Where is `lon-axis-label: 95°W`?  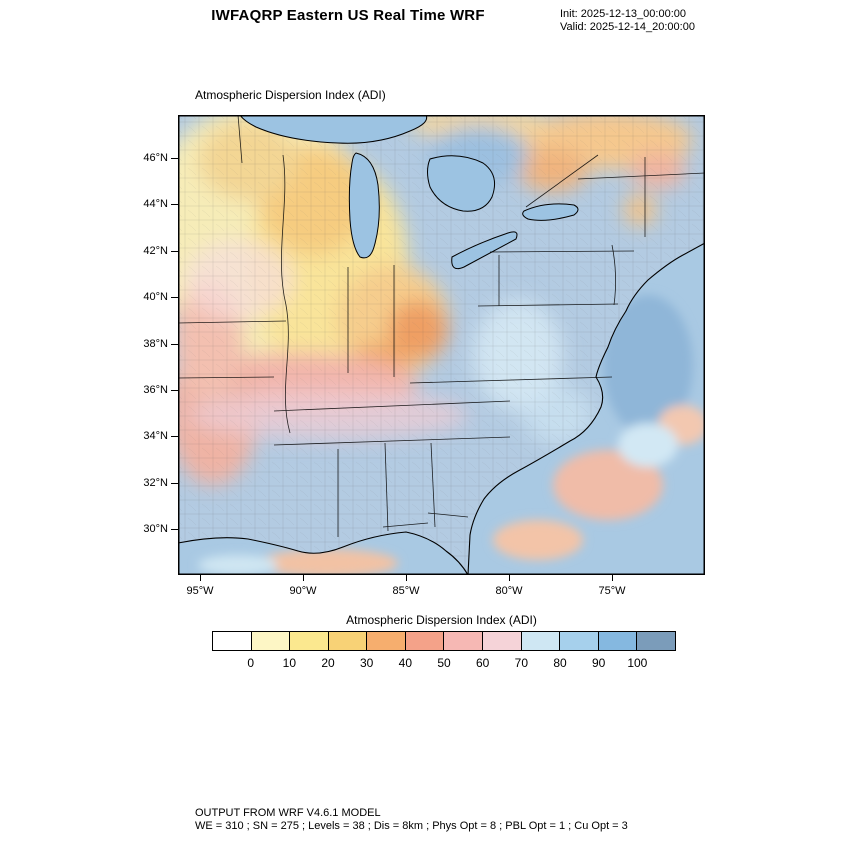
lon-axis-label: 95°W is located at coordinates (200, 591).